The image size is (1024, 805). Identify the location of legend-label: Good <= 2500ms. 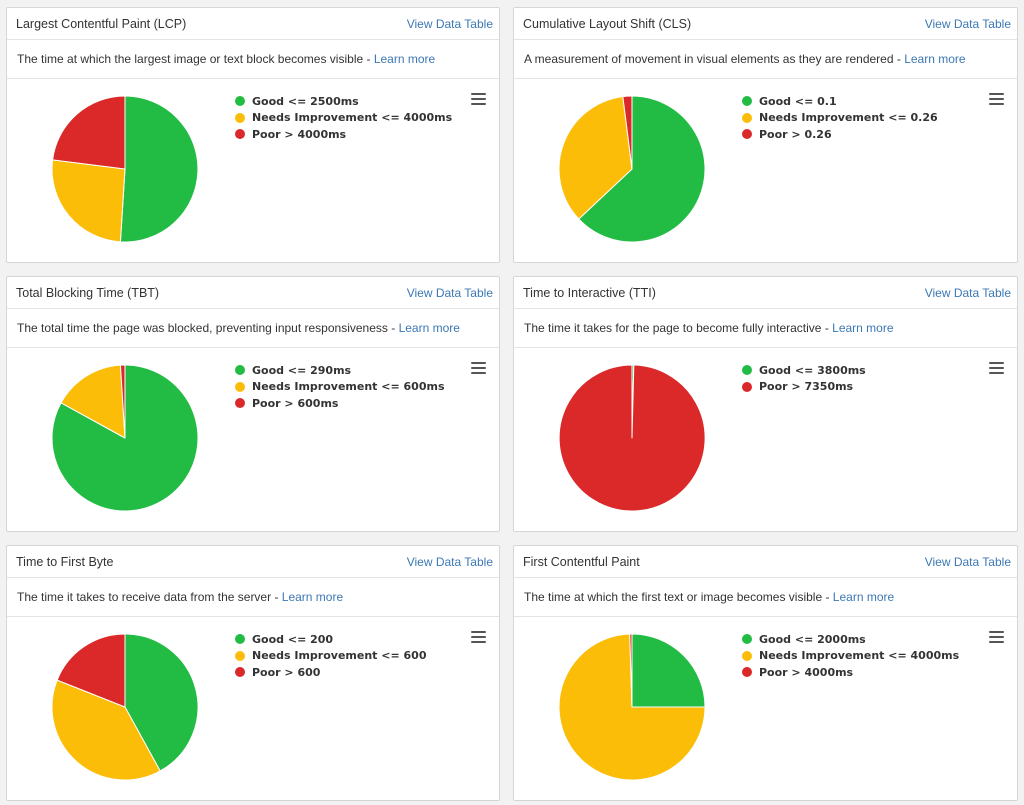
(305, 101).